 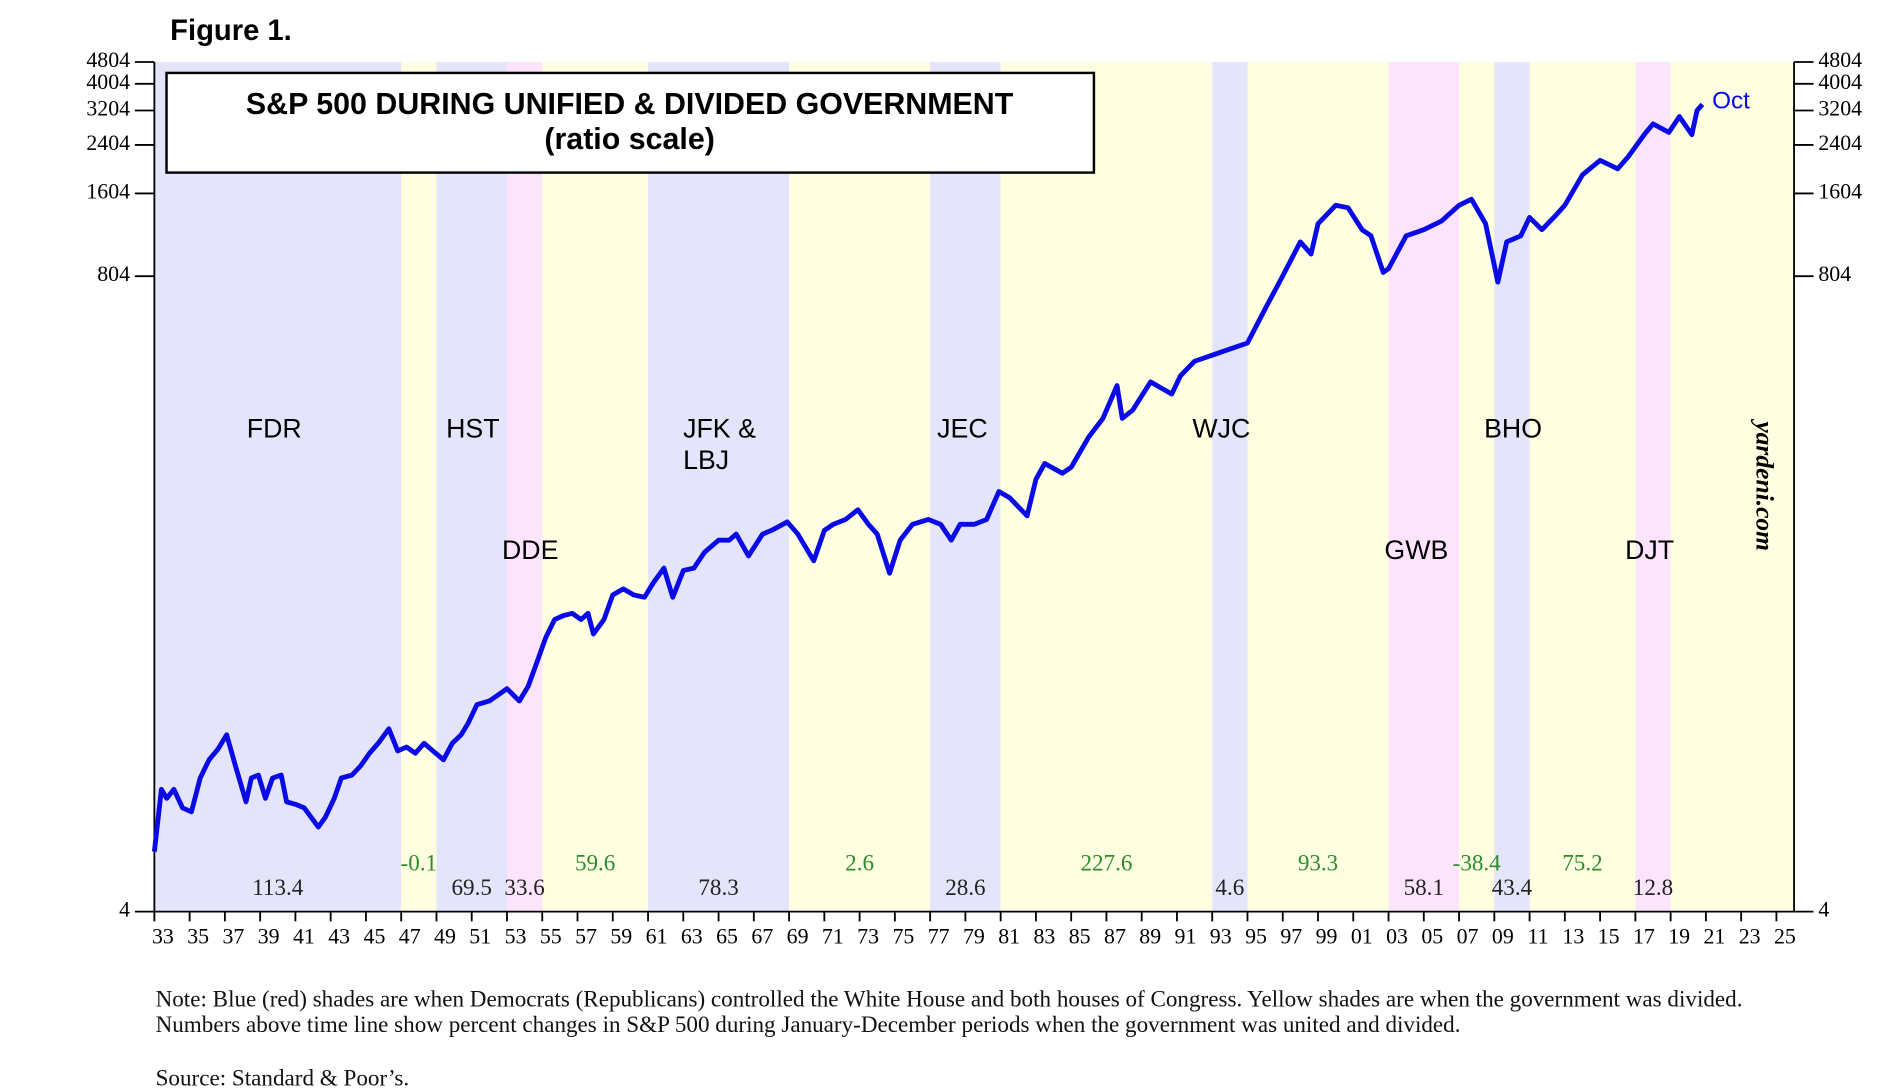 I want to click on x-tick-label: 33, so click(x=163, y=936).